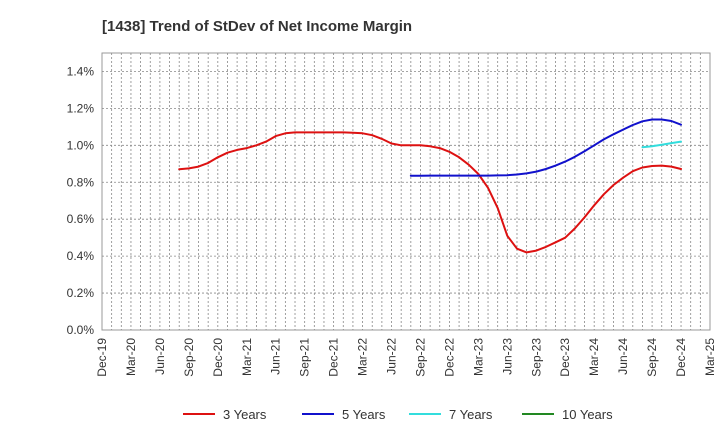 The width and height of the screenshot is (720, 440). What do you see at coordinates (661, 144) in the screenshot?
I see `series-line-7-years` at bounding box center [661, 144].